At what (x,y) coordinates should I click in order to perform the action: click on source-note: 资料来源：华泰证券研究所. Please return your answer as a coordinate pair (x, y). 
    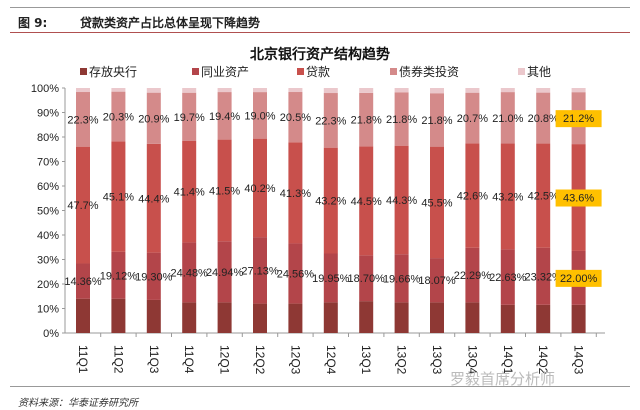
    Looking at the image, I should click on (78, 403).